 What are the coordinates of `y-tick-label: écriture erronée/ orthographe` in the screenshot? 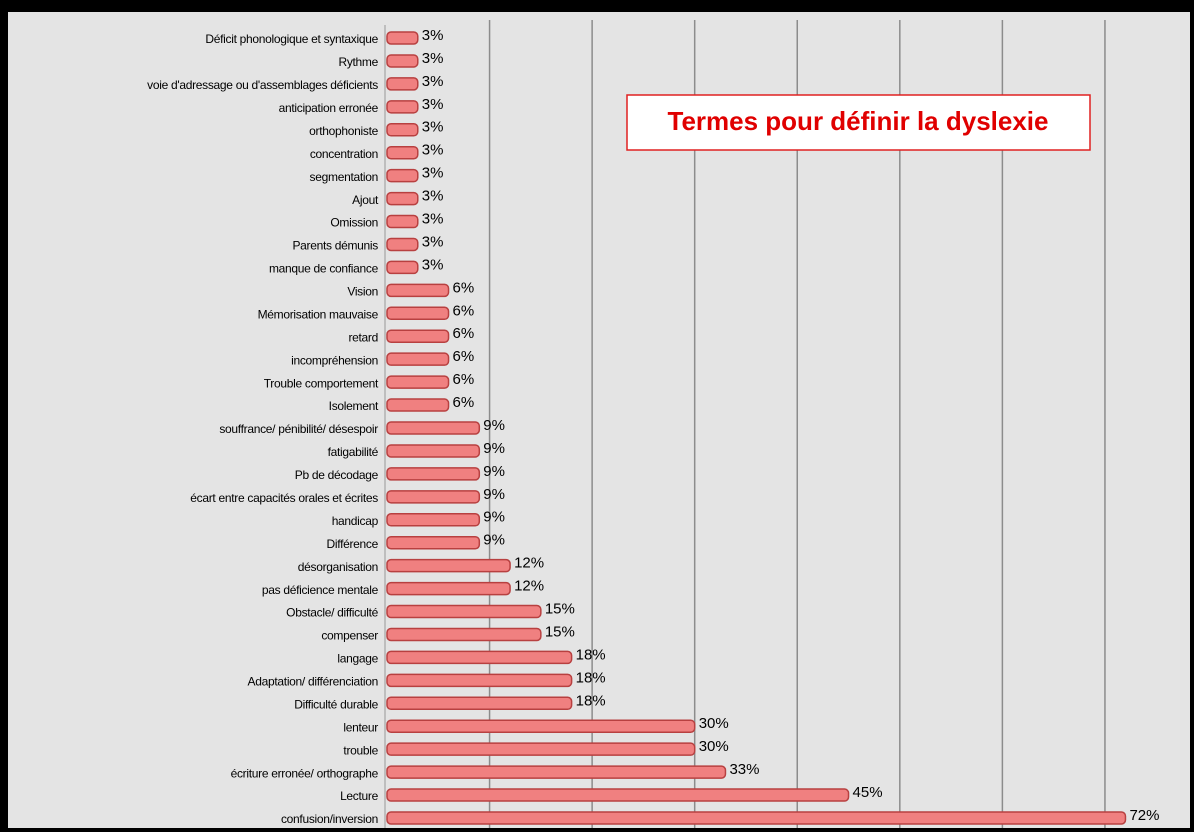 It's located at (305, 773).